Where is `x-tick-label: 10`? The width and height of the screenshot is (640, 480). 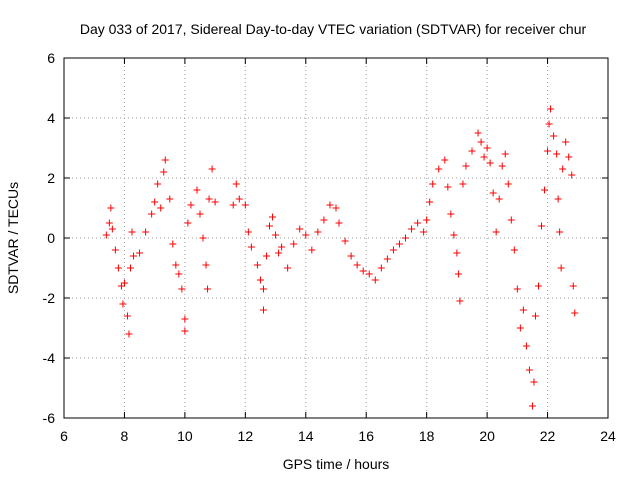
x-tick-label: 10 is located at coordinates (185, 436).